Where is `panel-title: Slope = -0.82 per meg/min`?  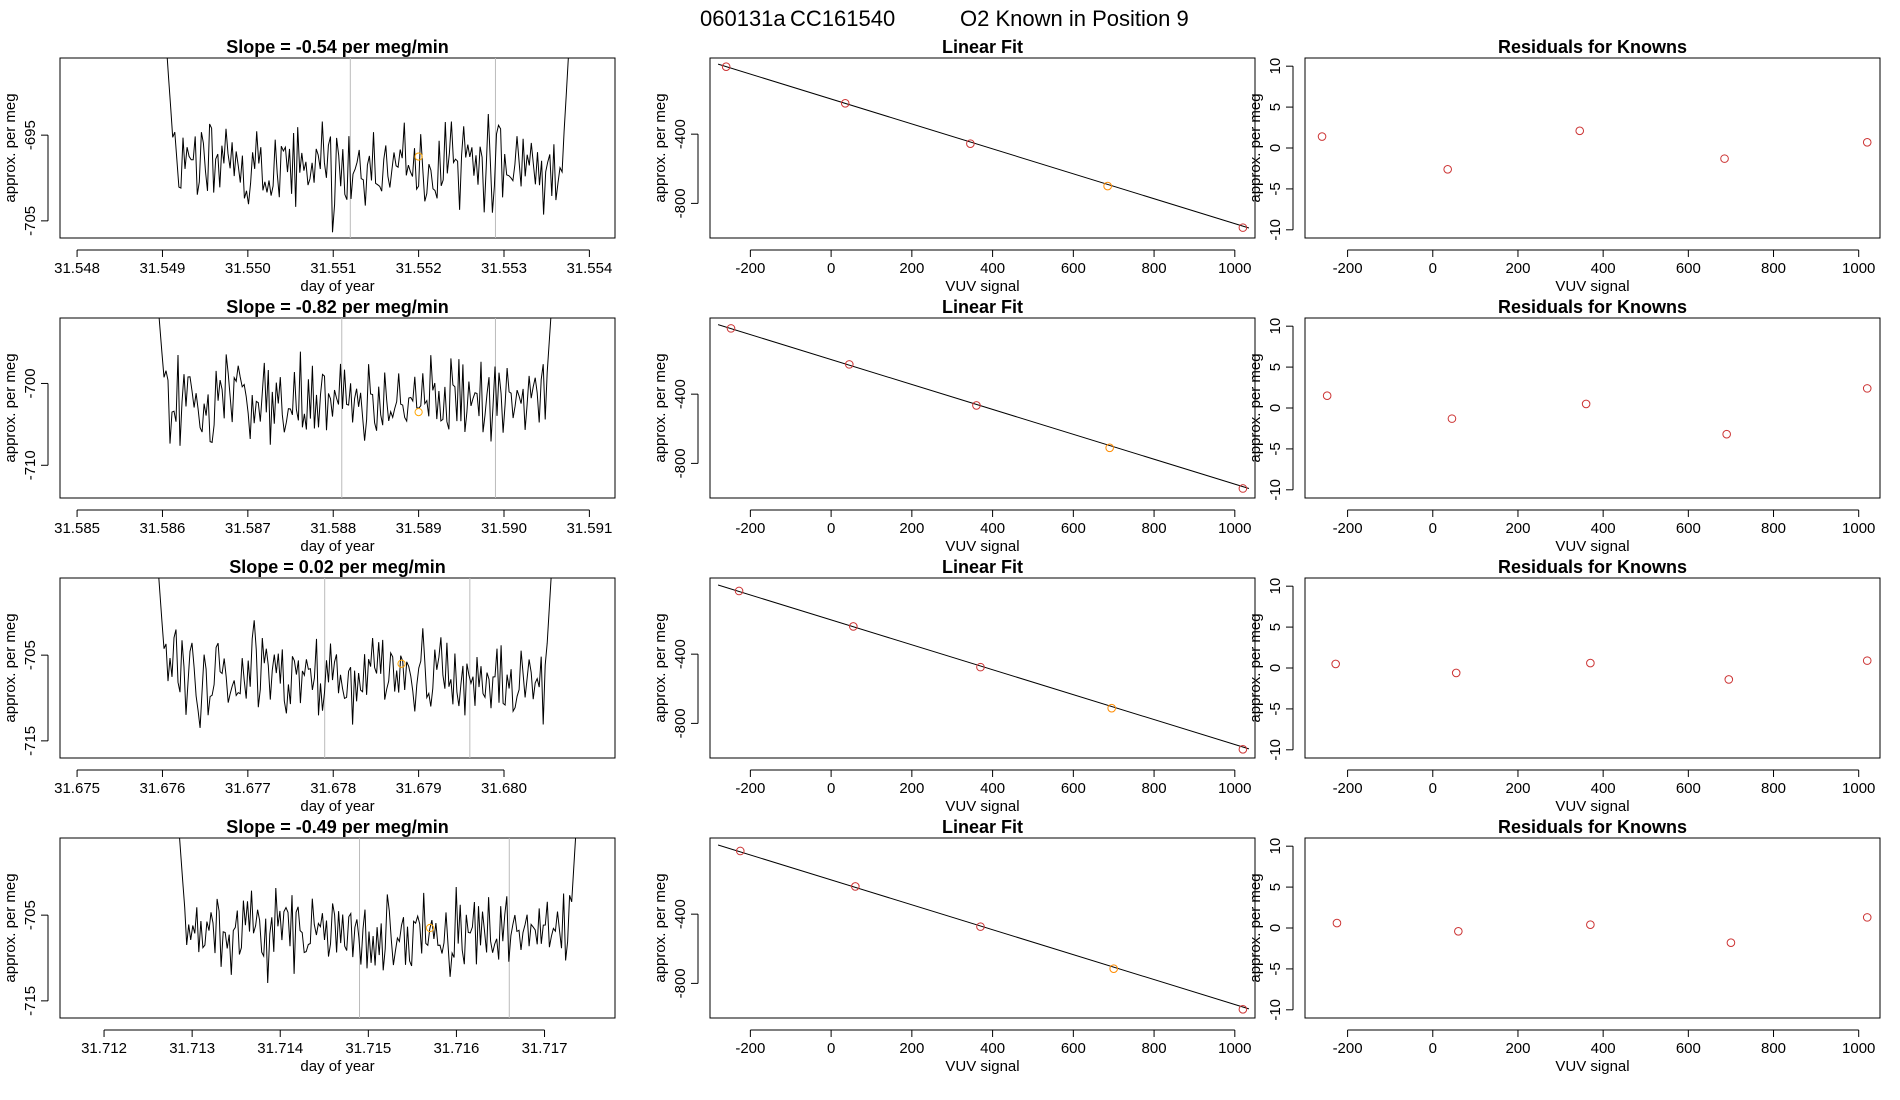
panel-title: Slope = -0.82 per meg/min is located at coordinates (337, 307).